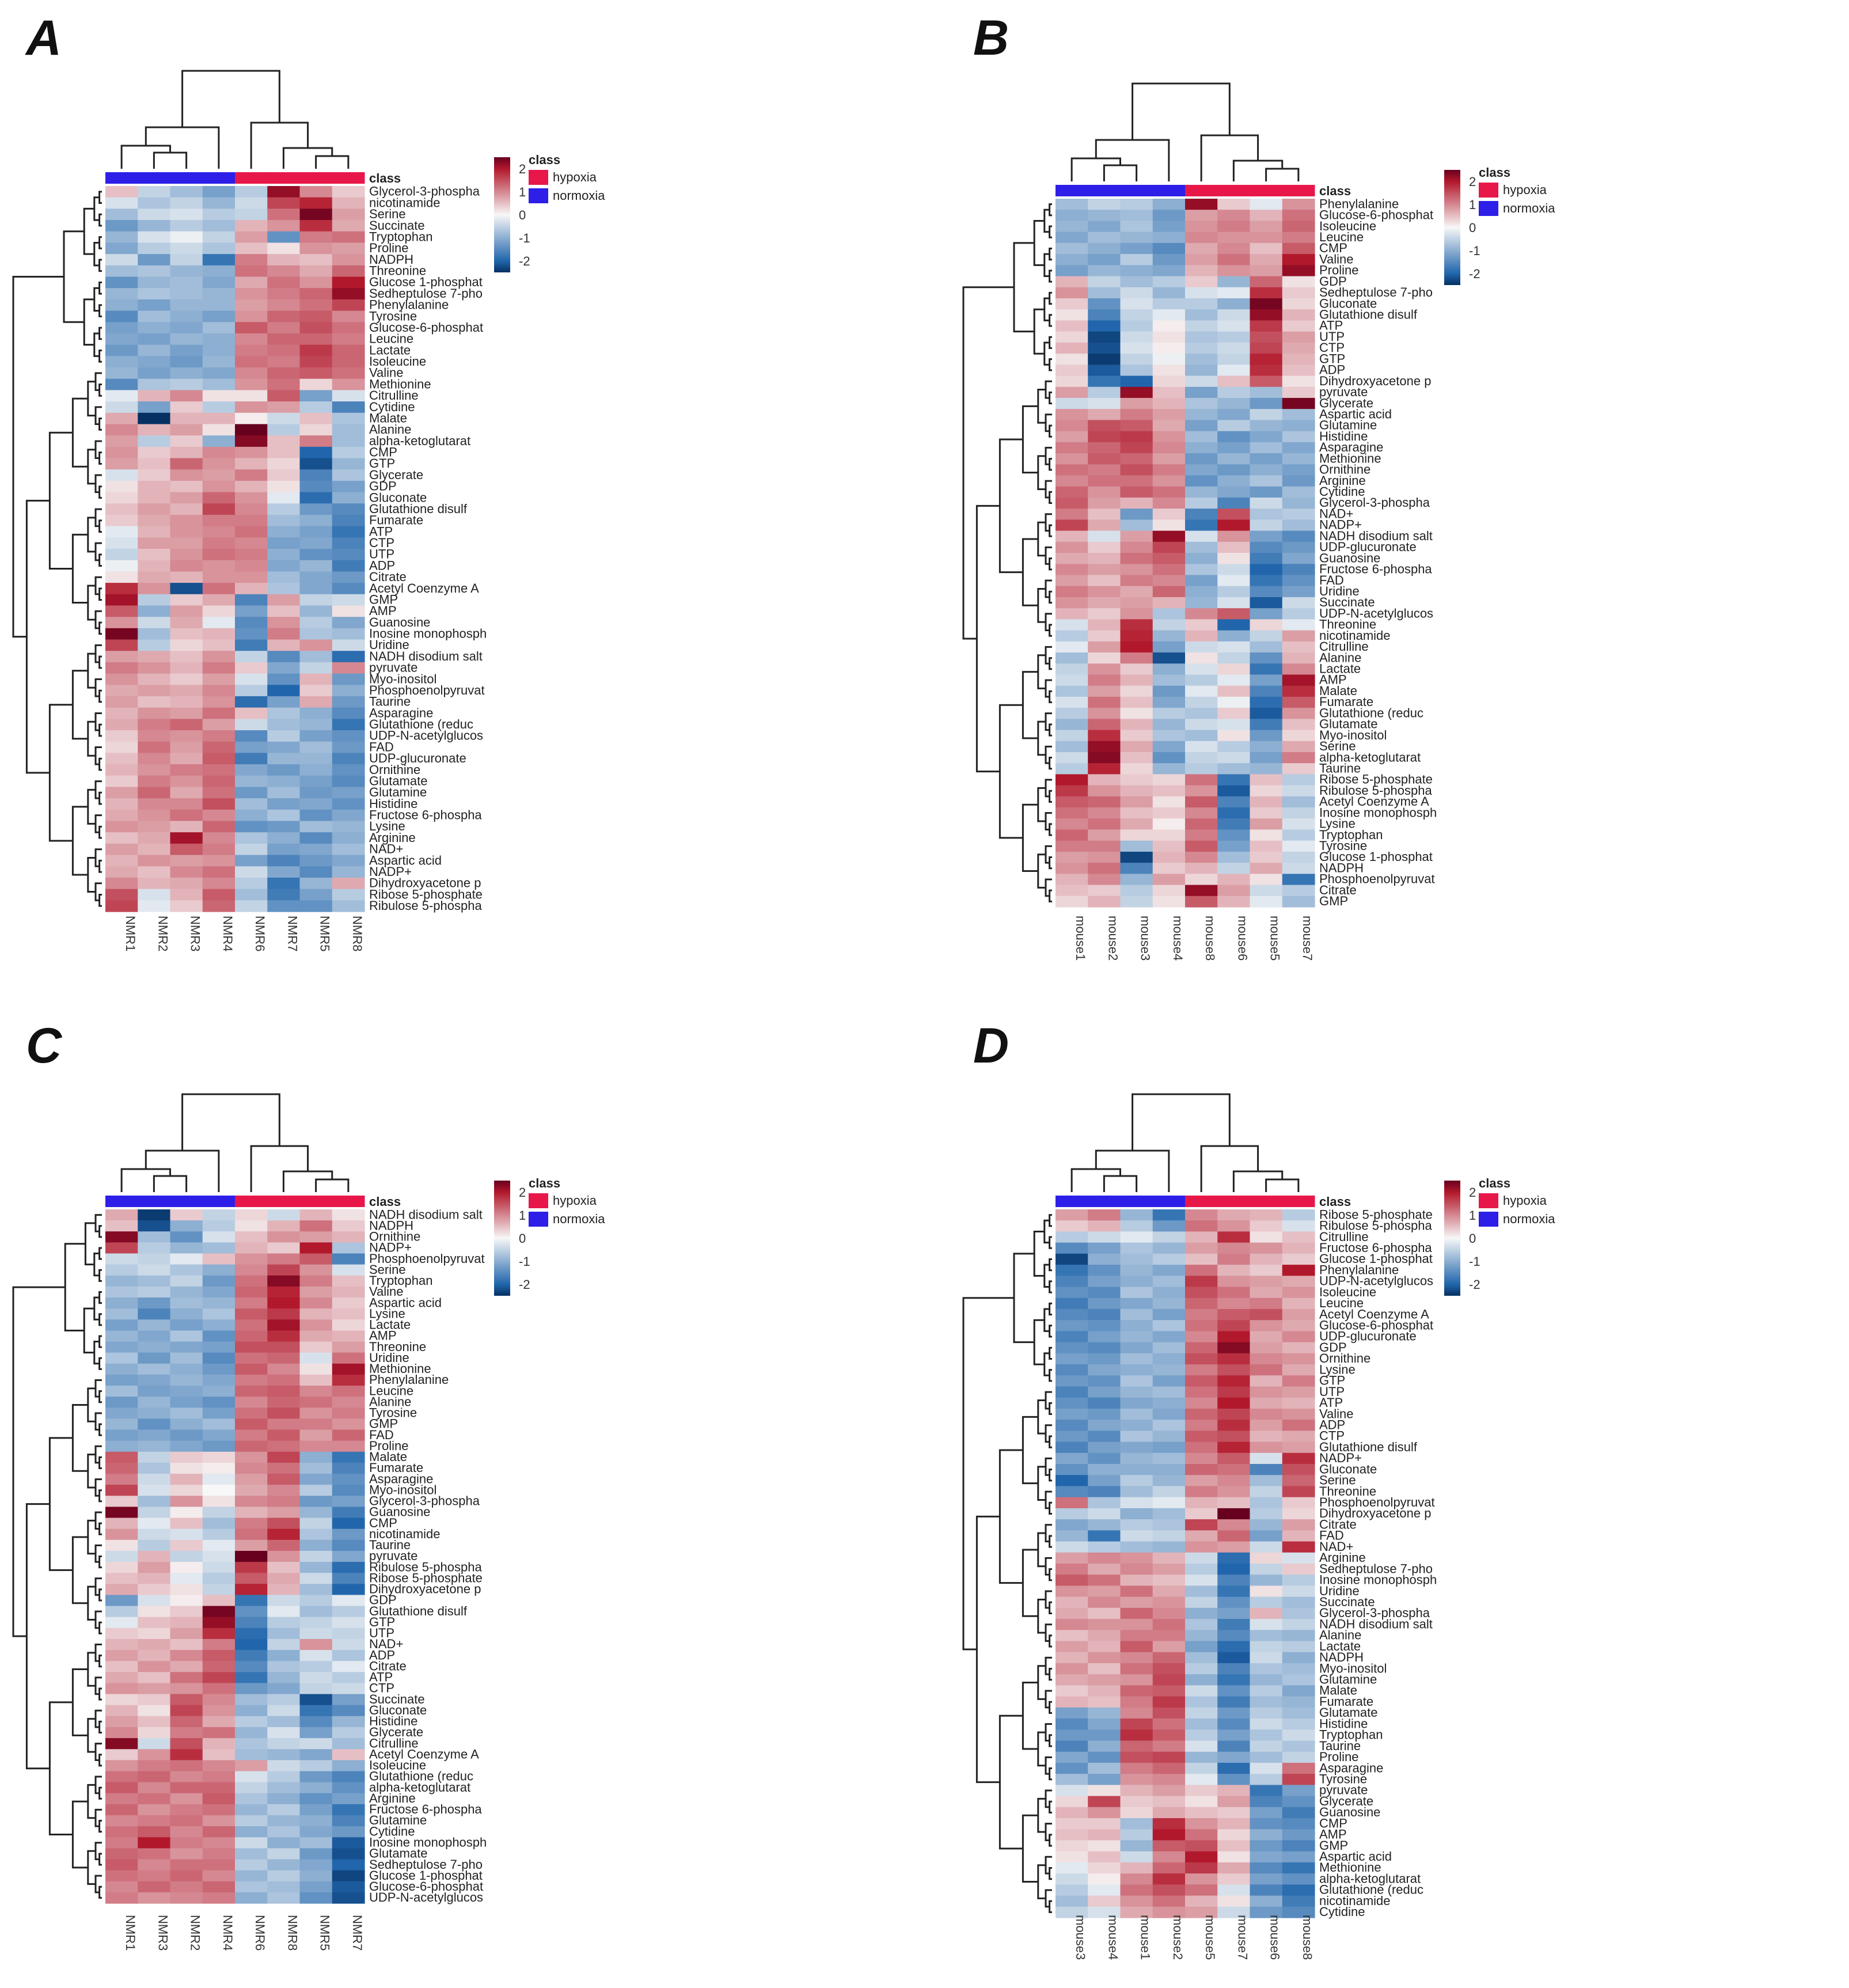  What do you see at coordinates (1472, 228) in the screenshot?
I see `color-scale-tick: 0` at bounding box center [1472, 228].